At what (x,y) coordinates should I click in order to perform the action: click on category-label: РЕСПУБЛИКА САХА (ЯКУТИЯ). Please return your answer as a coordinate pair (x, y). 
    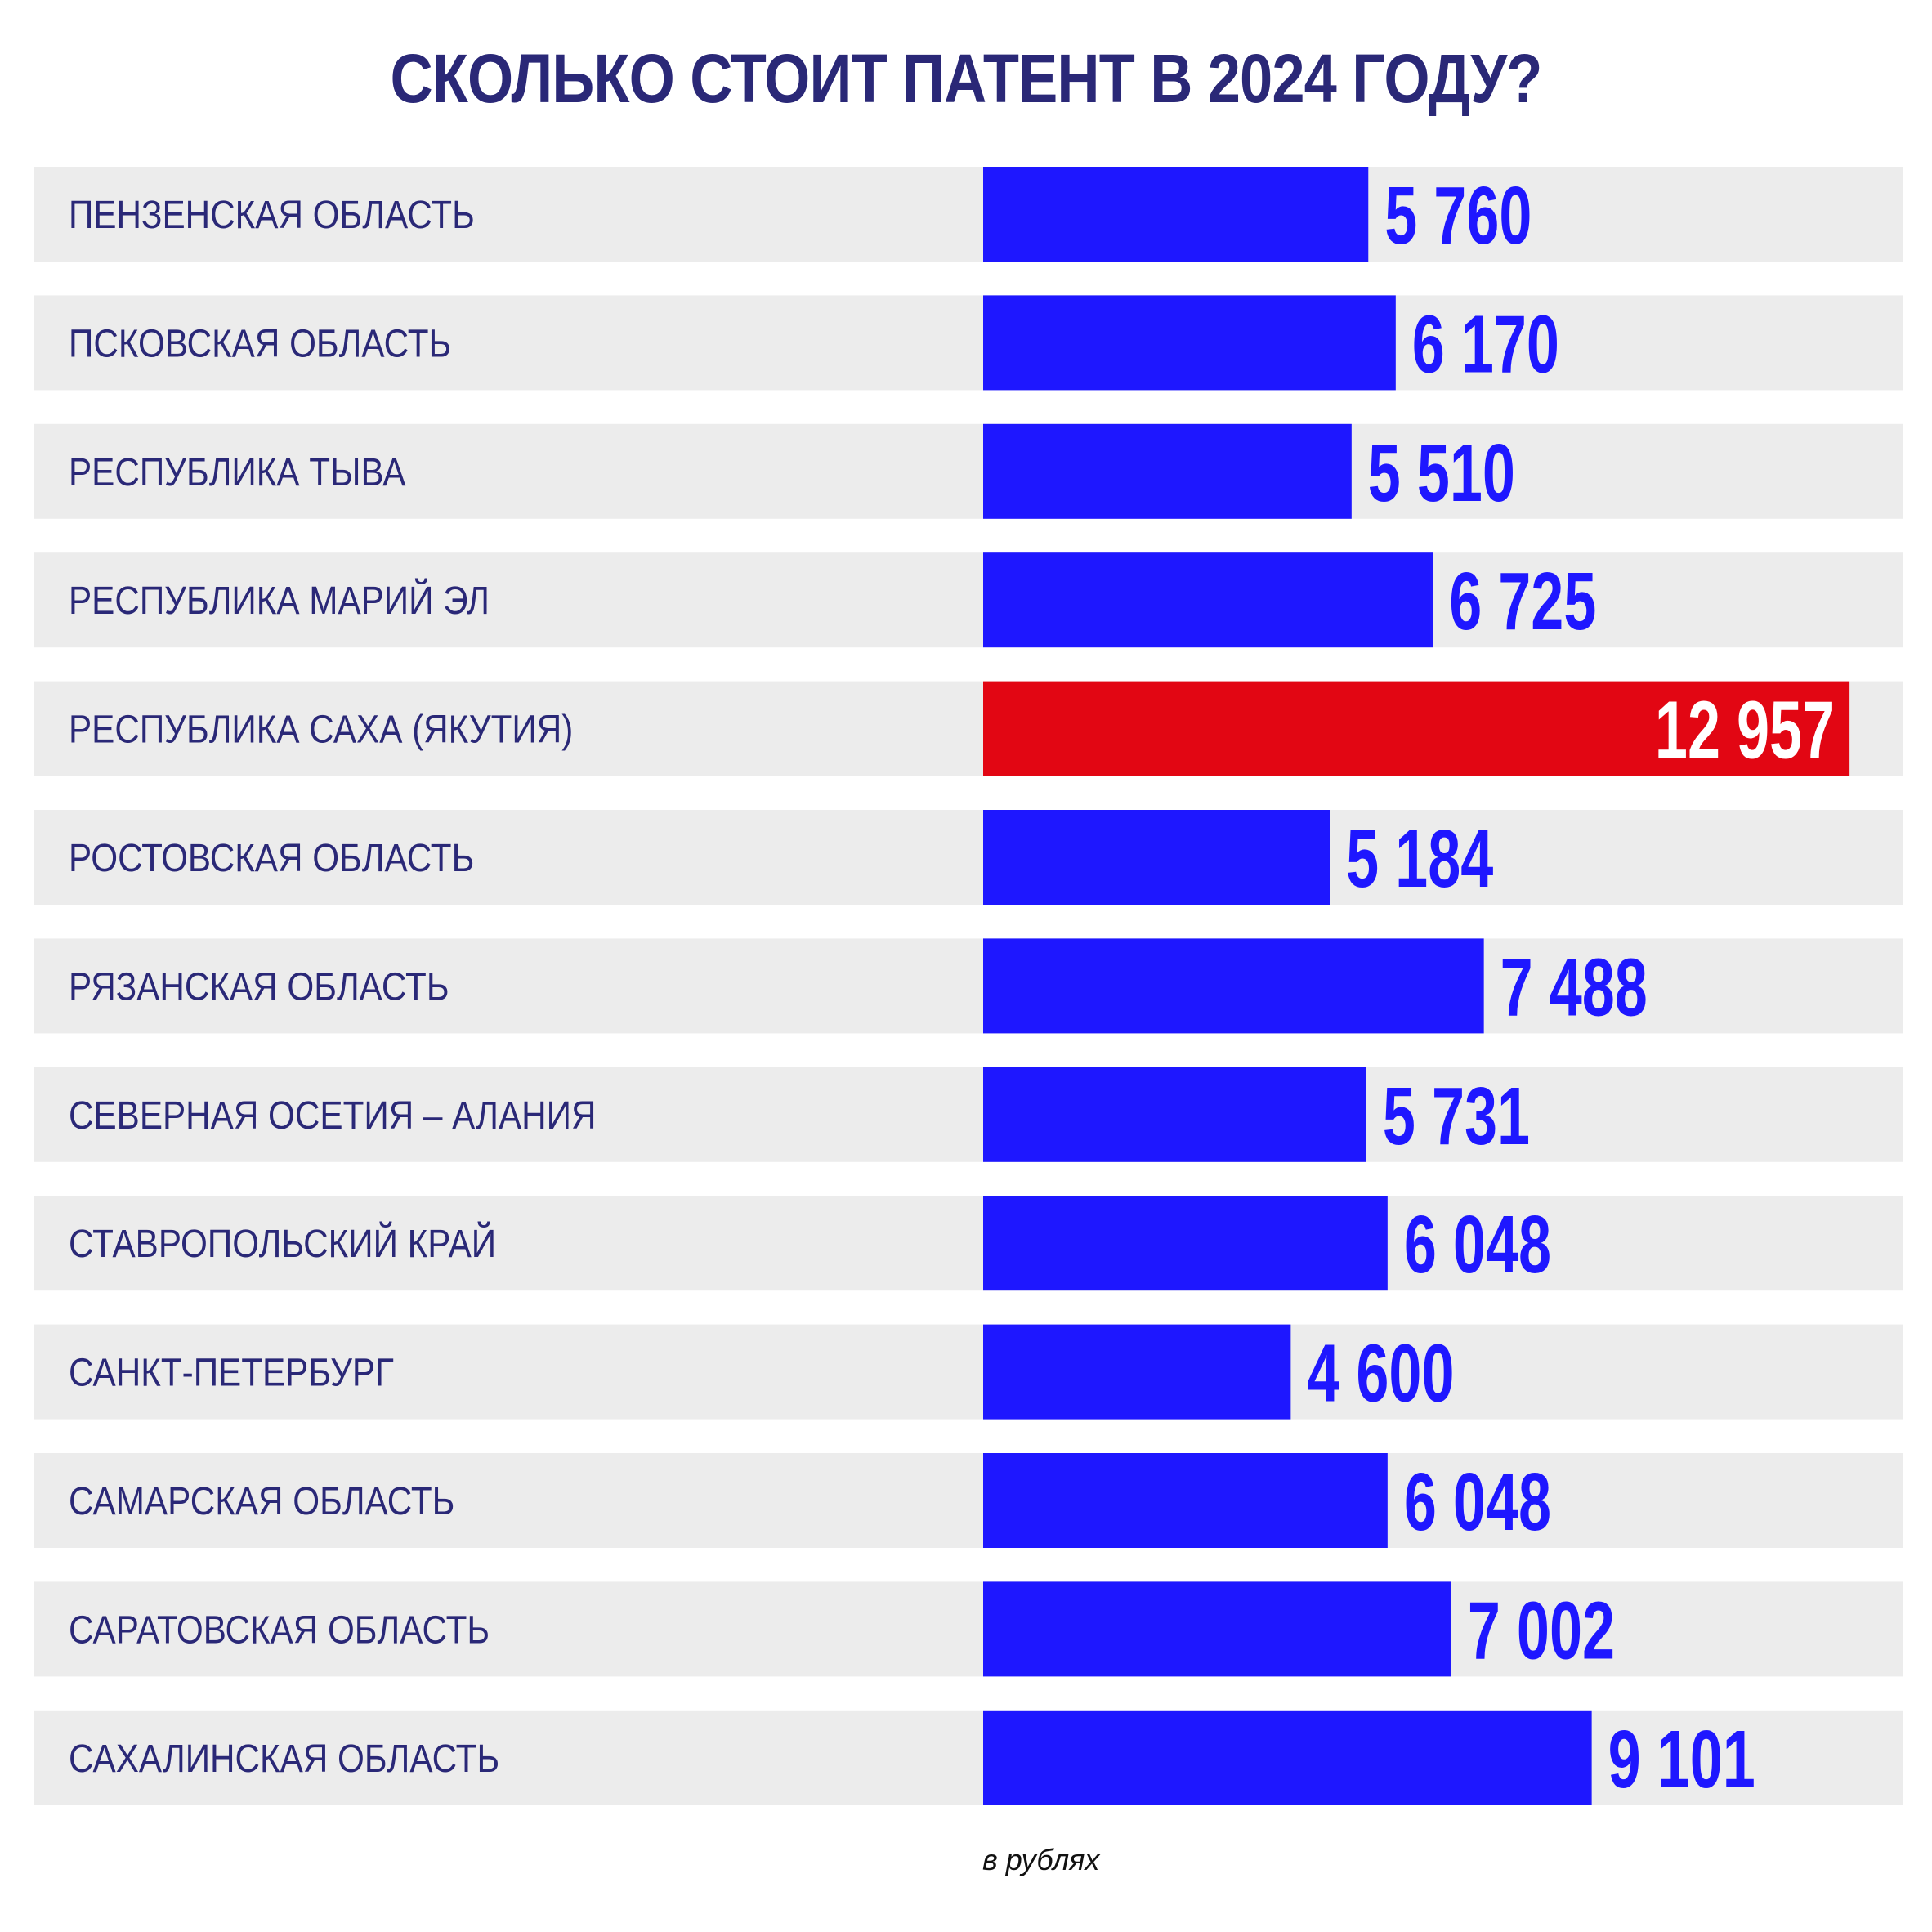
    Looking at the image, I should click on (321, 729).